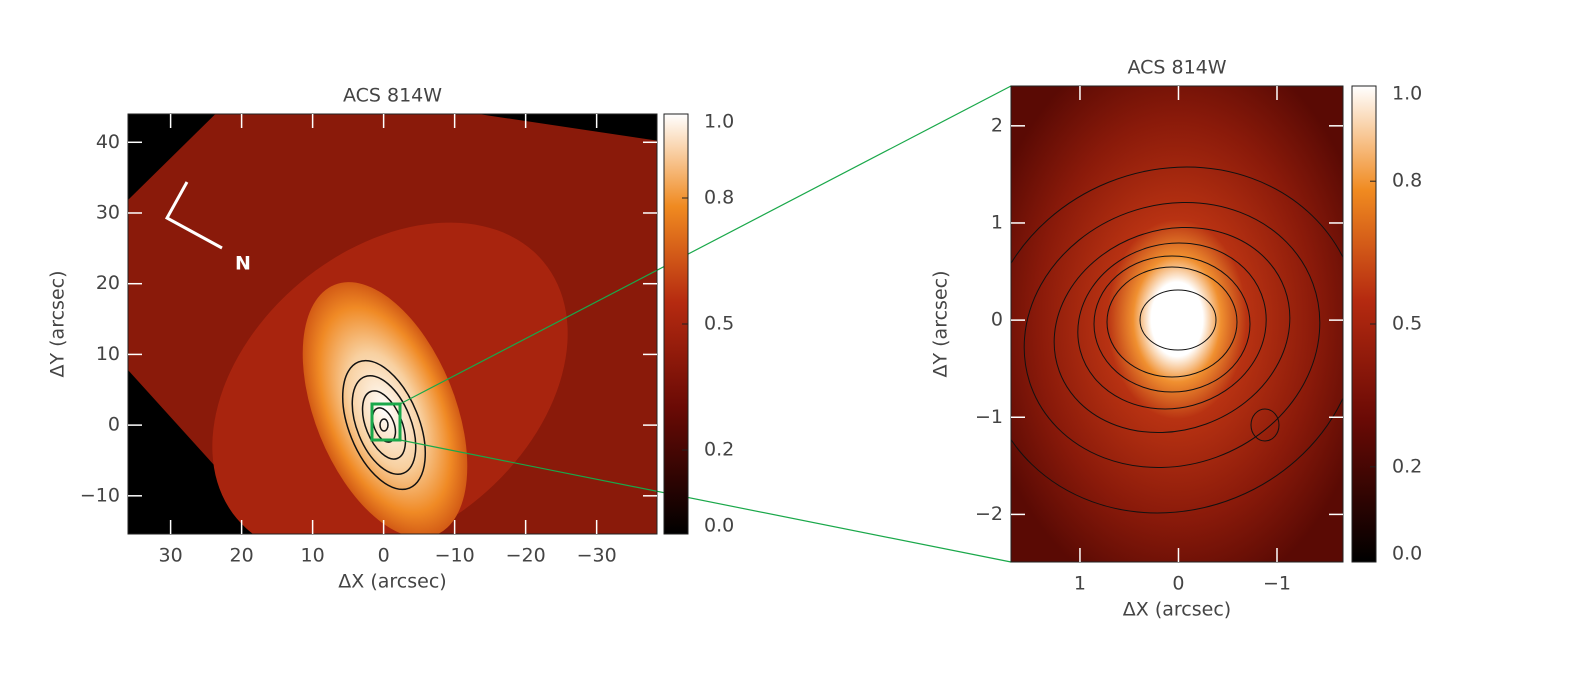 This screenshot has height=686, width=1578. I want to click on y-tick-label: 2, so click(997, 125).